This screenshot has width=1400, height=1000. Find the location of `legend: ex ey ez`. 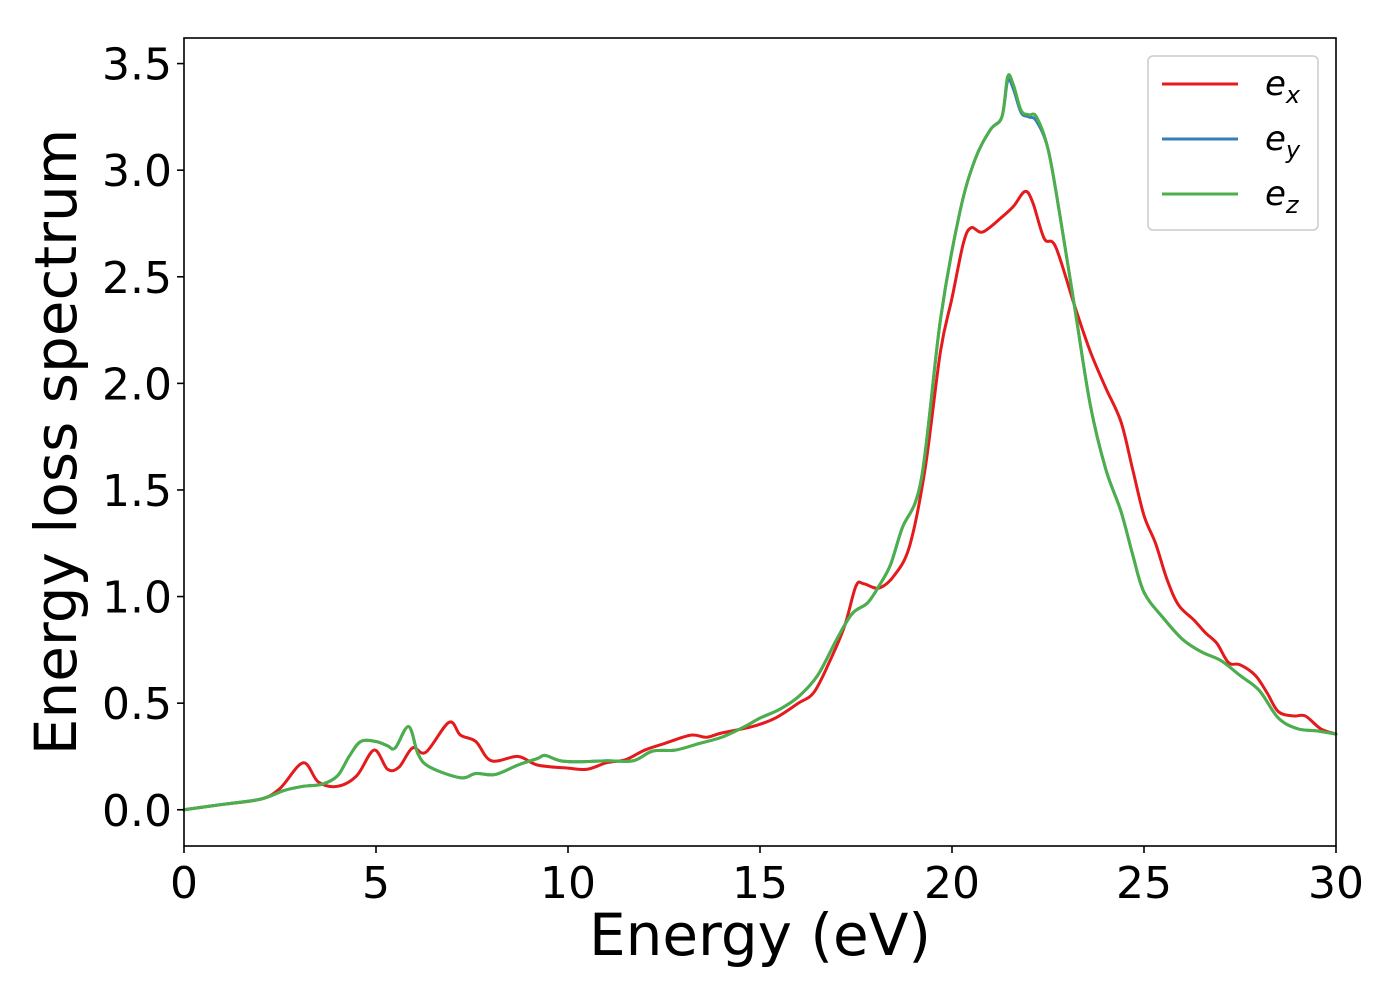

legend: ex ey ez is located at coordinates (1233, 143).